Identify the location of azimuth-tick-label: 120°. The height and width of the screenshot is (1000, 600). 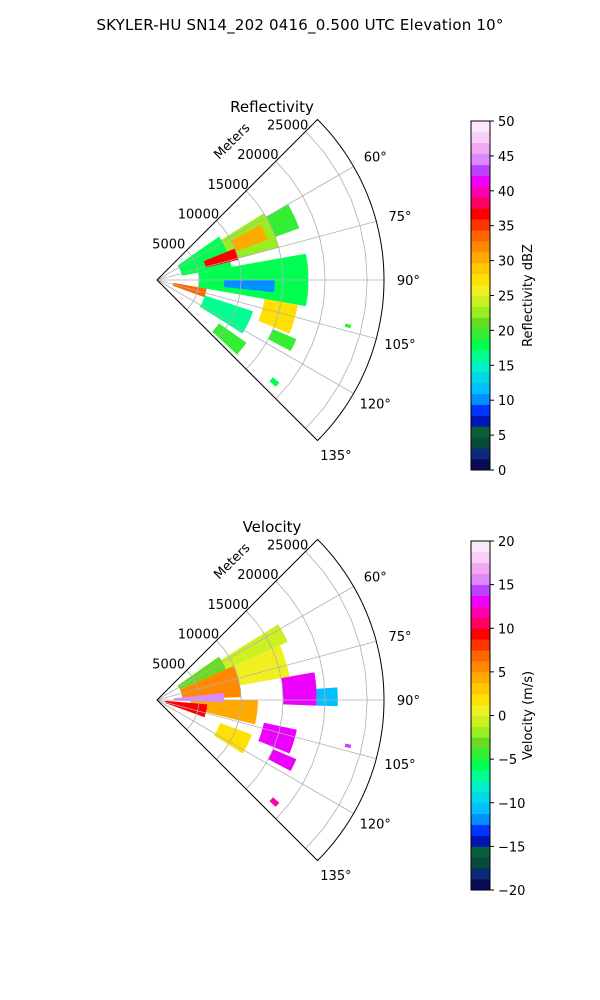
(375, 405).